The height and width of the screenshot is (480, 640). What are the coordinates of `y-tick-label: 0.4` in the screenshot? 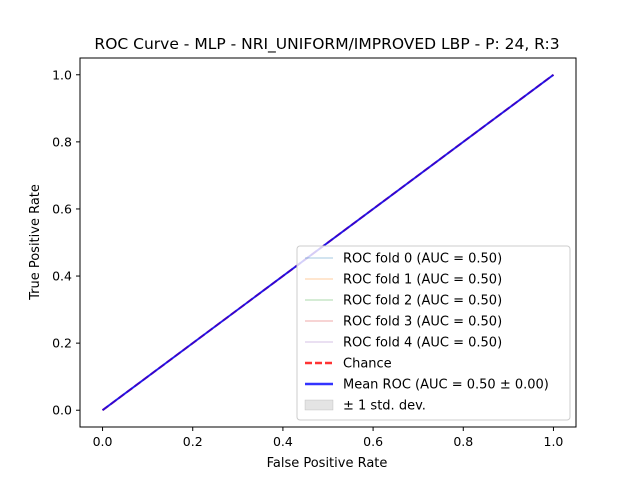 It's located at (62, 276).